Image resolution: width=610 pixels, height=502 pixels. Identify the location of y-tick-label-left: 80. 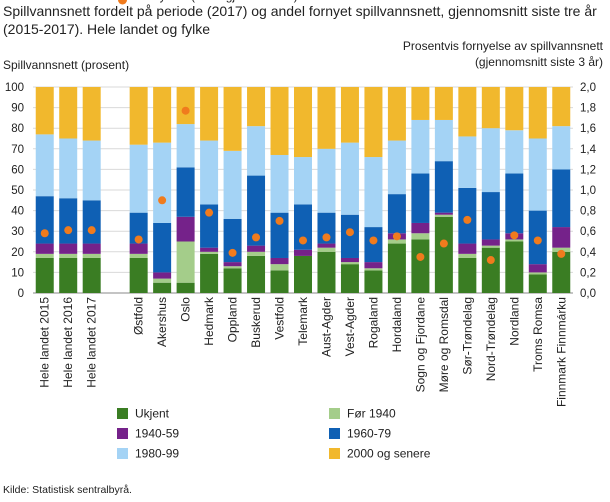
(17, 129).